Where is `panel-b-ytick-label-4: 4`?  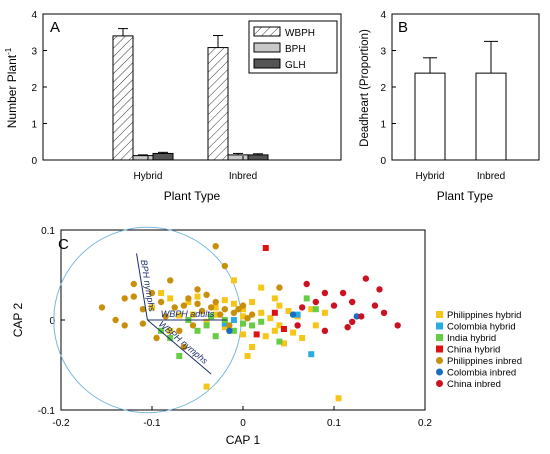
panel-b-ytick-label-4: 4 is located at coordinates (383, 15).